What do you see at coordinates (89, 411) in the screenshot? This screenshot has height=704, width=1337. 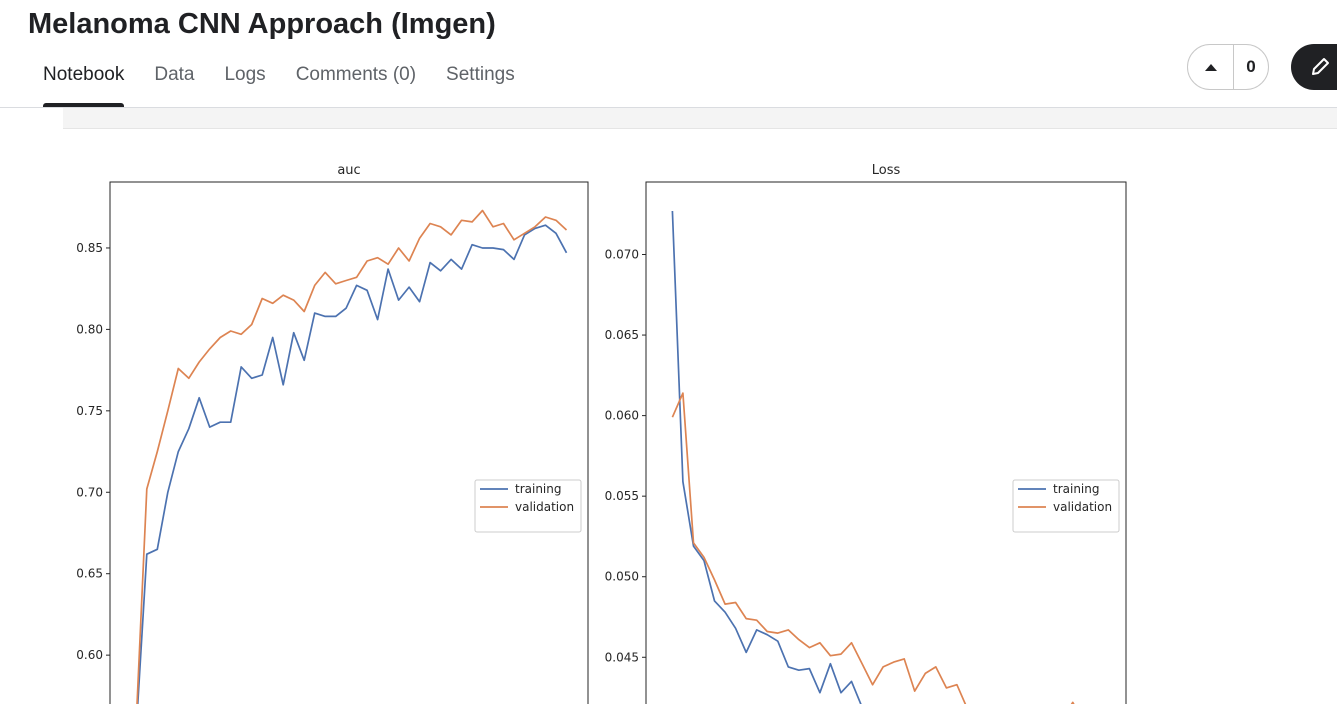 I see `y-tick-label: 0.75` at bounding box center [89, 411].